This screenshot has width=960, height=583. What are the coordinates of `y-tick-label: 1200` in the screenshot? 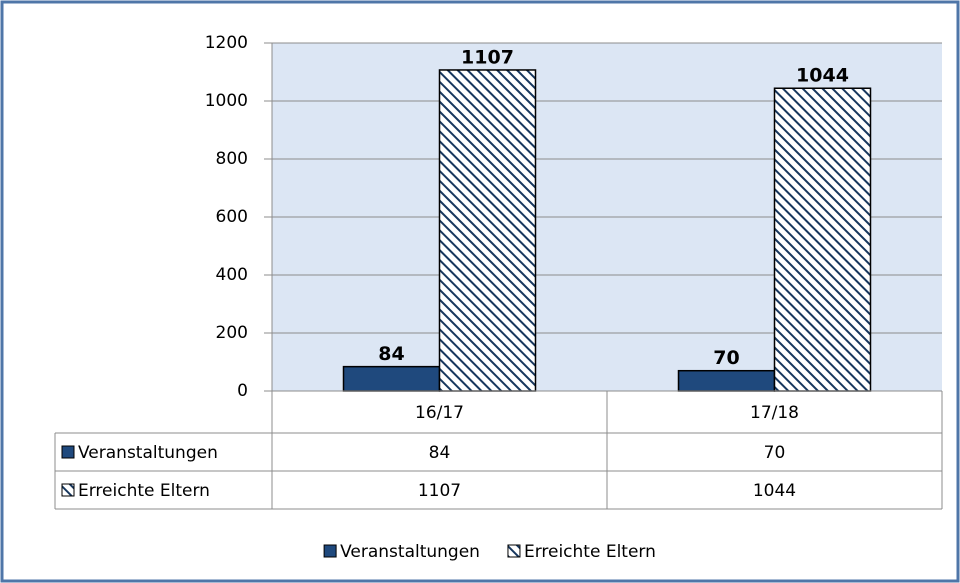 It's located at (226, 43).